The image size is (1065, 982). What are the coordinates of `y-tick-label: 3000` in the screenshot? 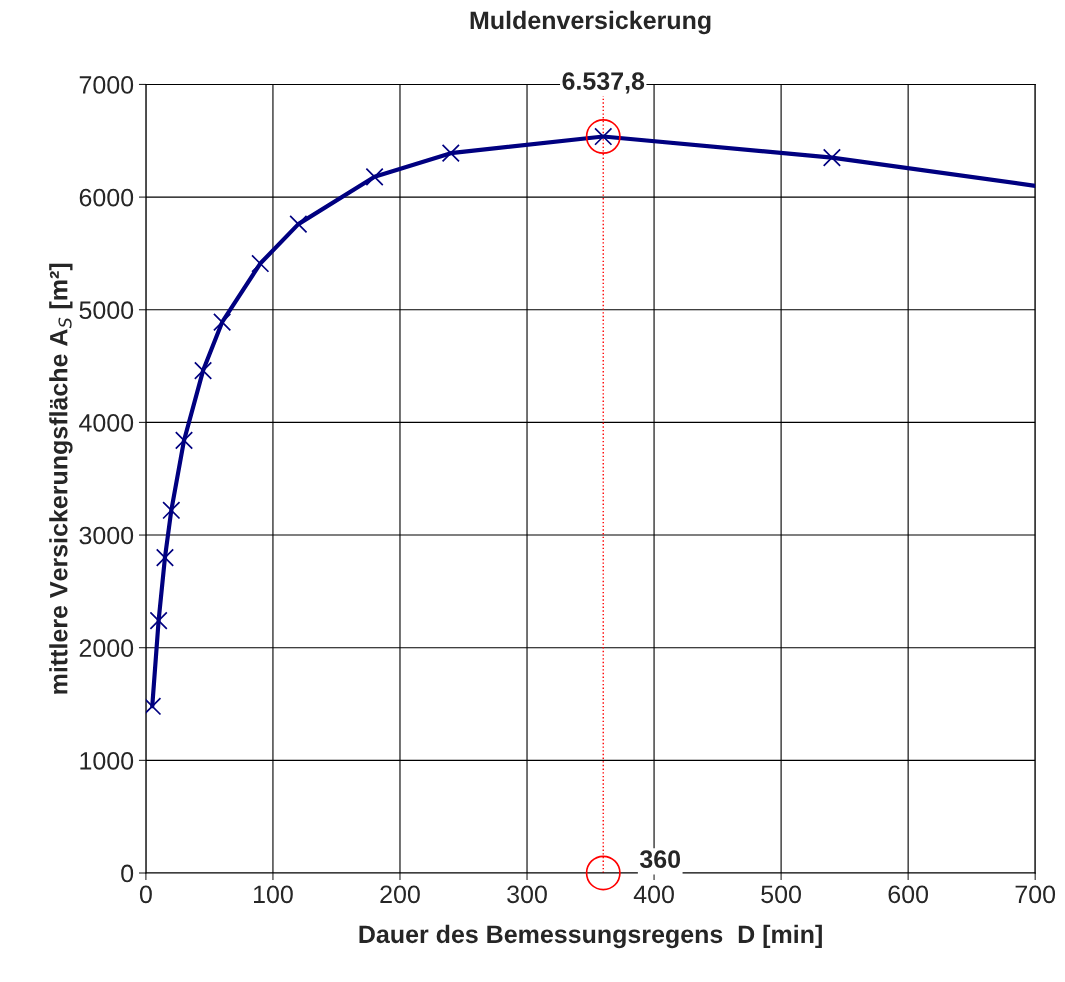 It's located at (106, 535).